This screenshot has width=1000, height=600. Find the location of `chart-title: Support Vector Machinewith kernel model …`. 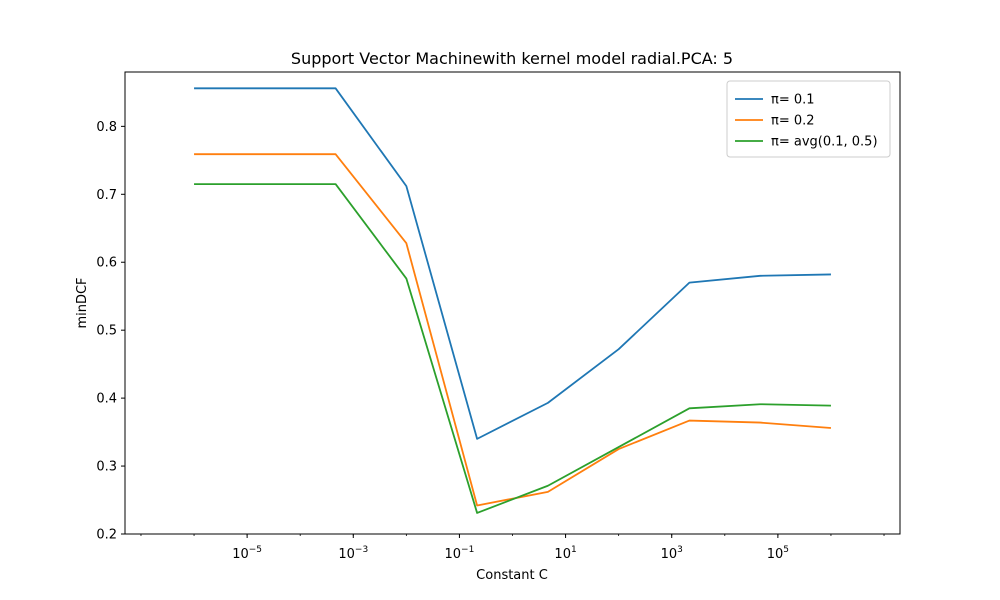

chart-title: Support Vector Machinewith kernel model … is located at coordinates (512, 58).